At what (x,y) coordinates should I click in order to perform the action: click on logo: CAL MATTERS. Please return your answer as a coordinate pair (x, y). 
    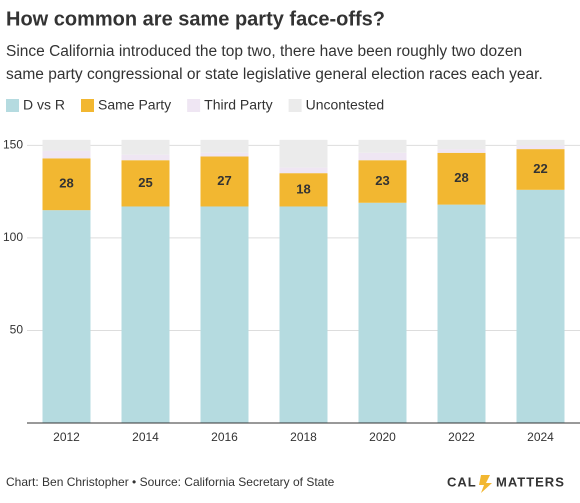
    Looking at the image, I should click on (506, 483).